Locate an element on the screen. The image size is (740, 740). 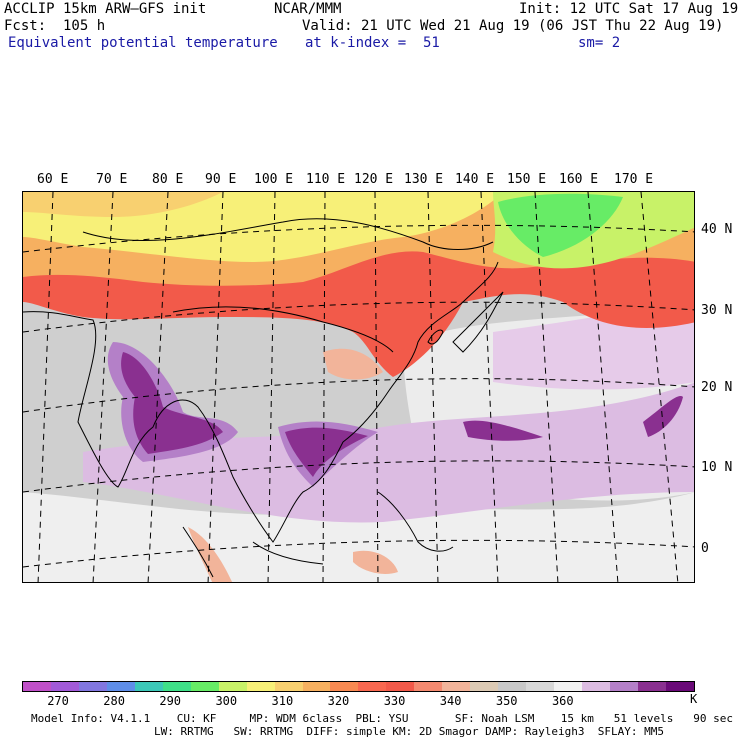
colorbar-tick-label: 280 is located at coordinates (114, 701).